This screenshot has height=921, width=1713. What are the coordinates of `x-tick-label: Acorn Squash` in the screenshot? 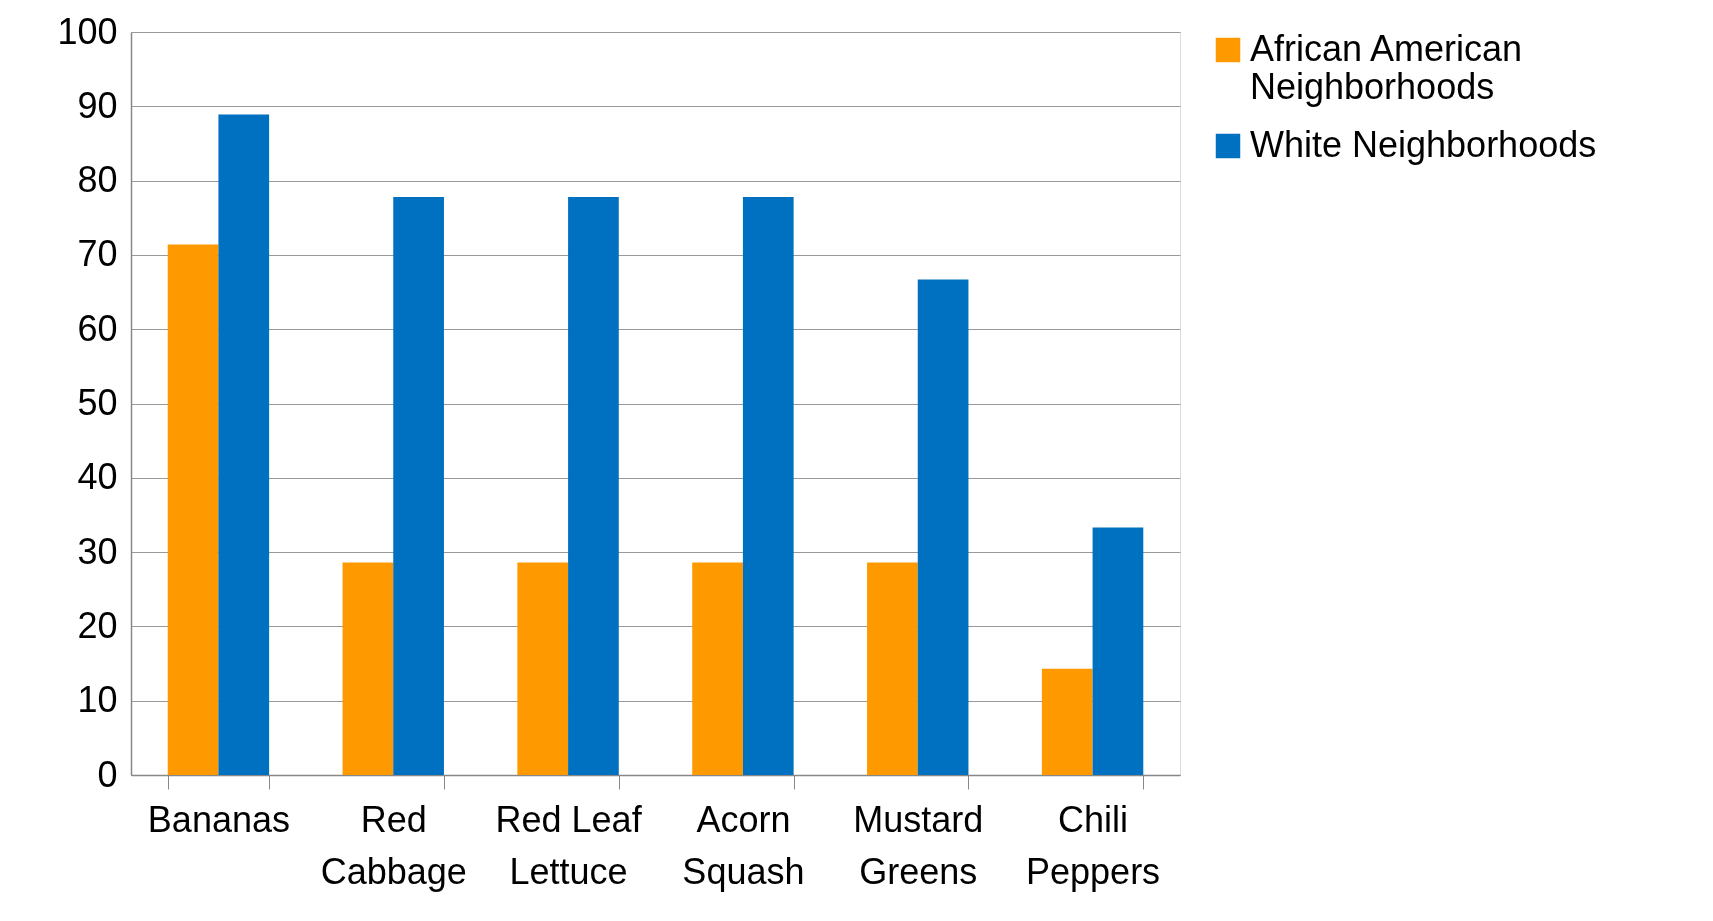 It's located at (743, 845).